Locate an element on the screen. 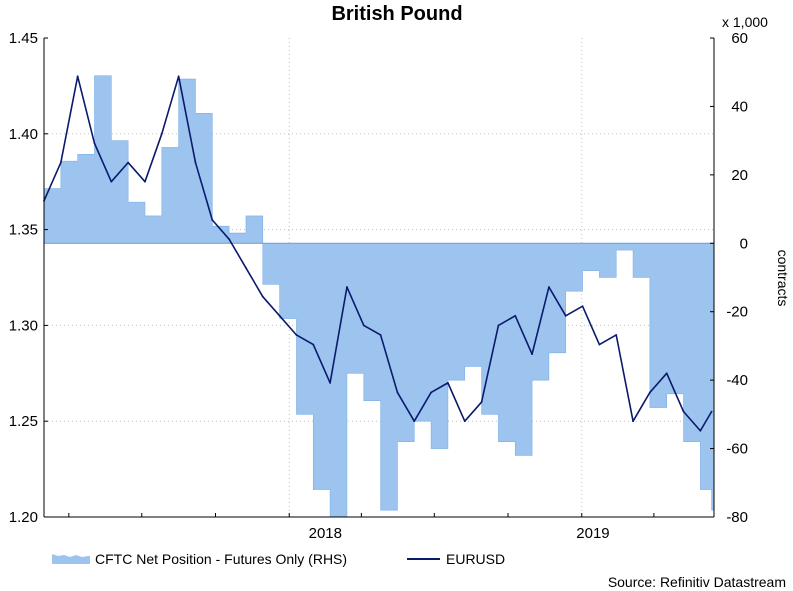 The height and width of the screenshot is (591, 793). x-tick-label: 2019 is located at coordinates (592, 533).